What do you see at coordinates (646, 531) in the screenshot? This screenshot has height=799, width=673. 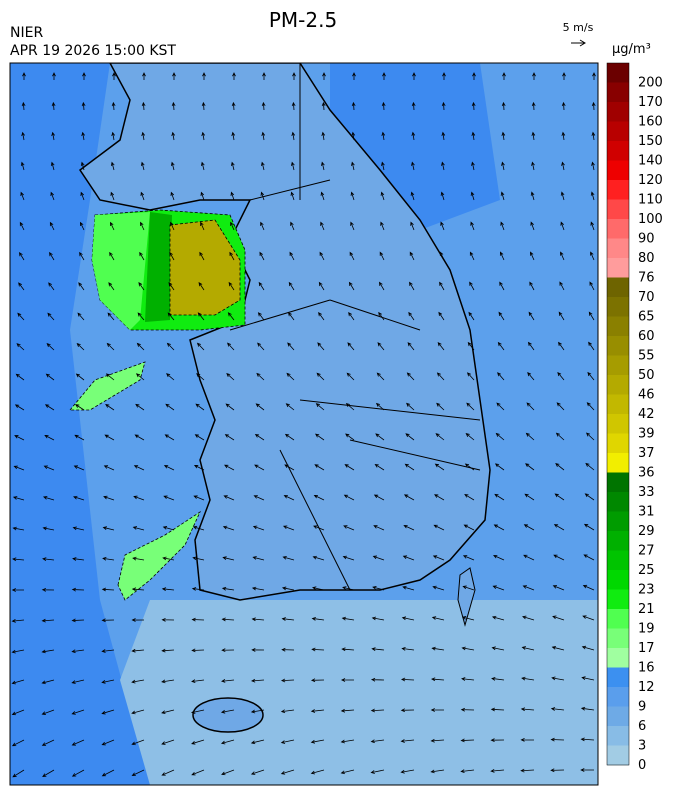 I see `colorbar-label: 29` at bounding box center [646, 531].